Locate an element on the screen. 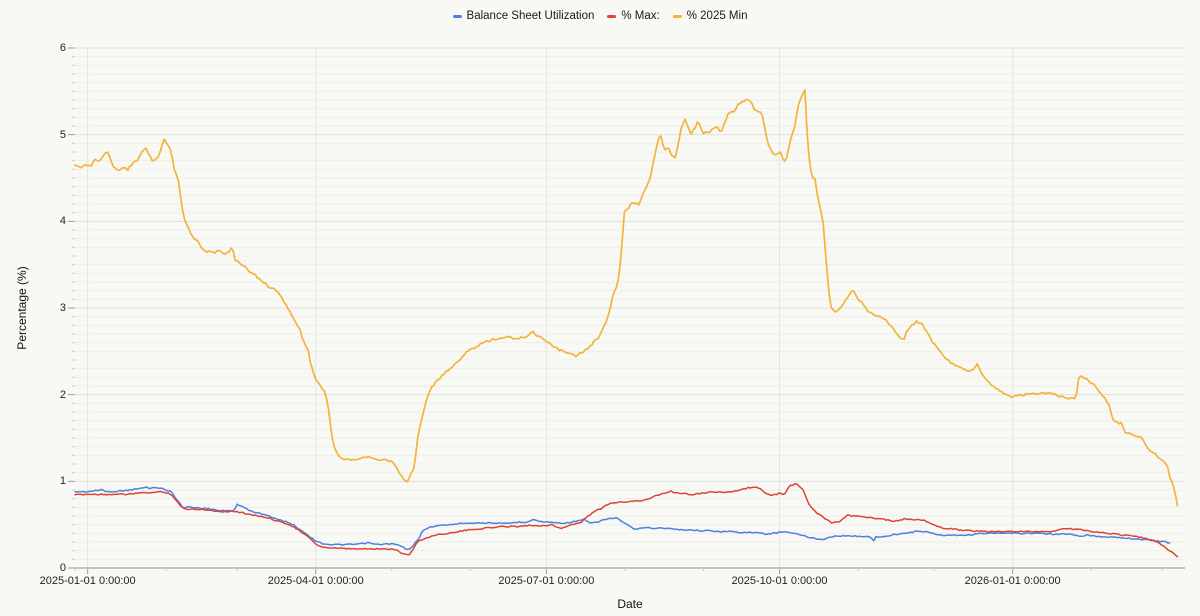  x-tick-label: 2025-07-01 0:00:00 is located at coordinates (546, 581).